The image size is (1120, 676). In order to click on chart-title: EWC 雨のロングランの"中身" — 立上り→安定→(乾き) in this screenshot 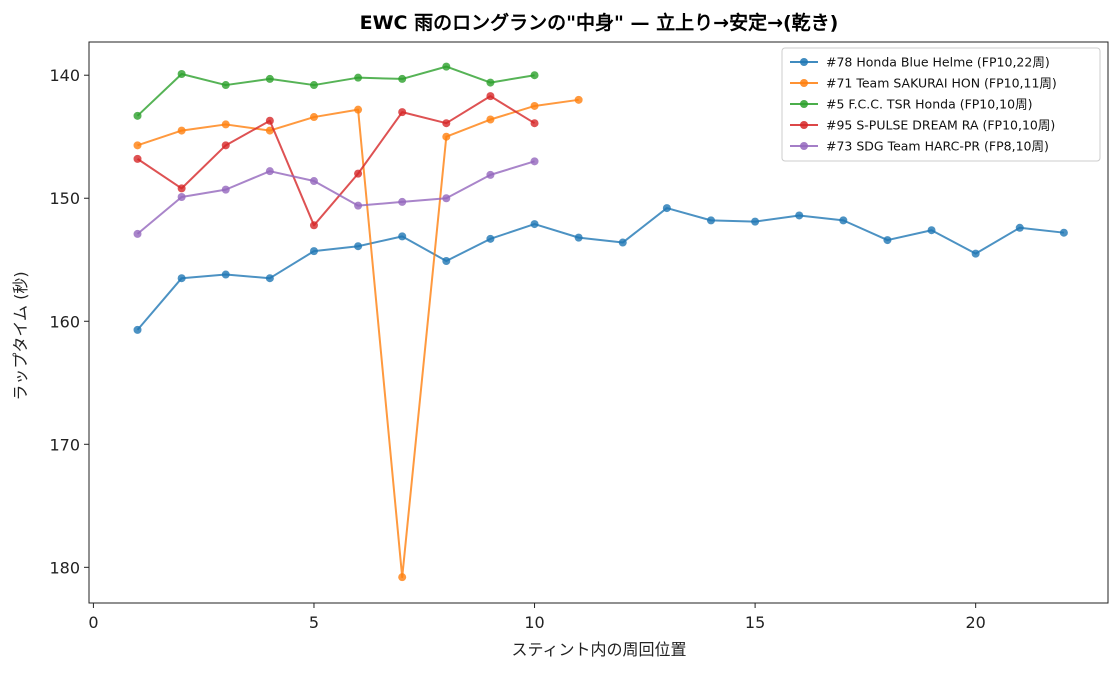, I will do `click(599, 22)`.